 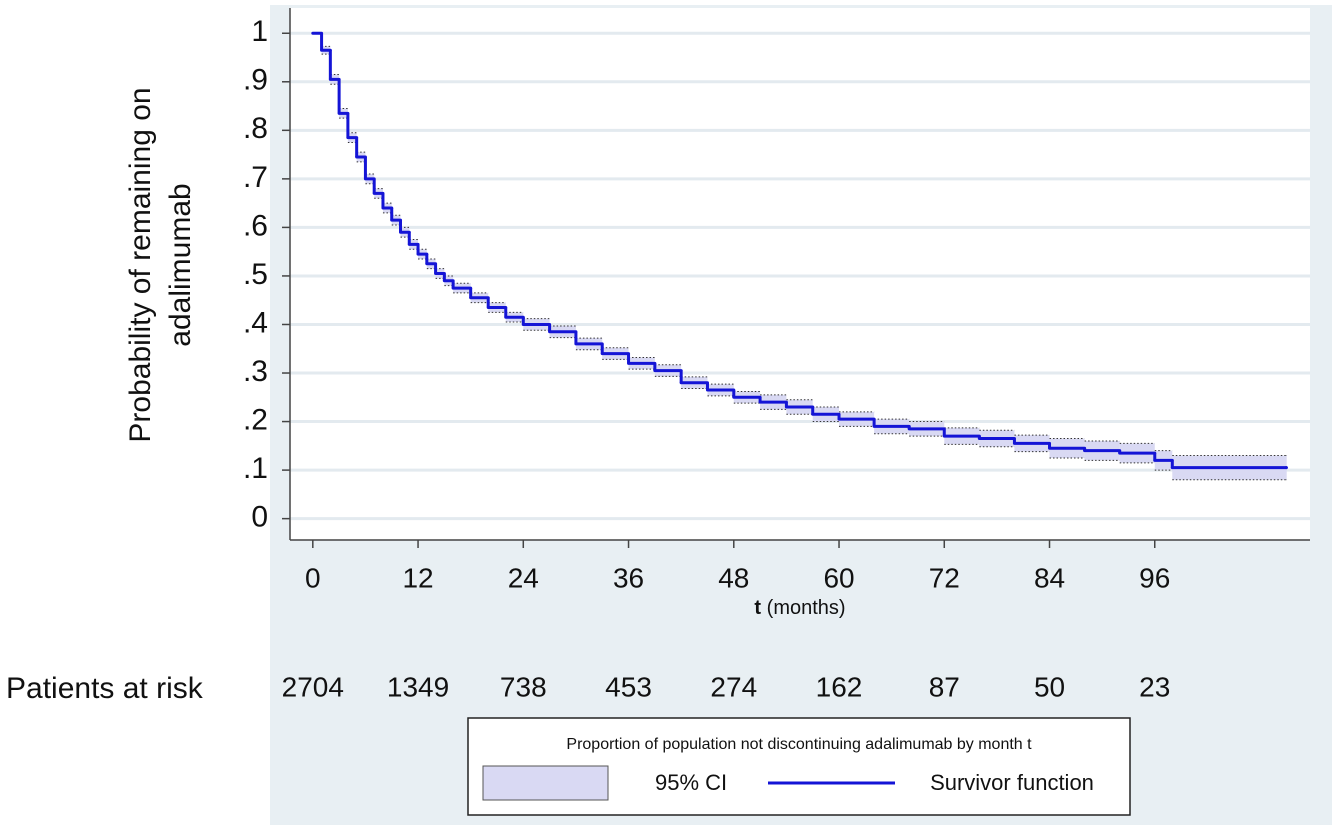 I want to click on x-tick-label: 36, so click(x=628, y=577).